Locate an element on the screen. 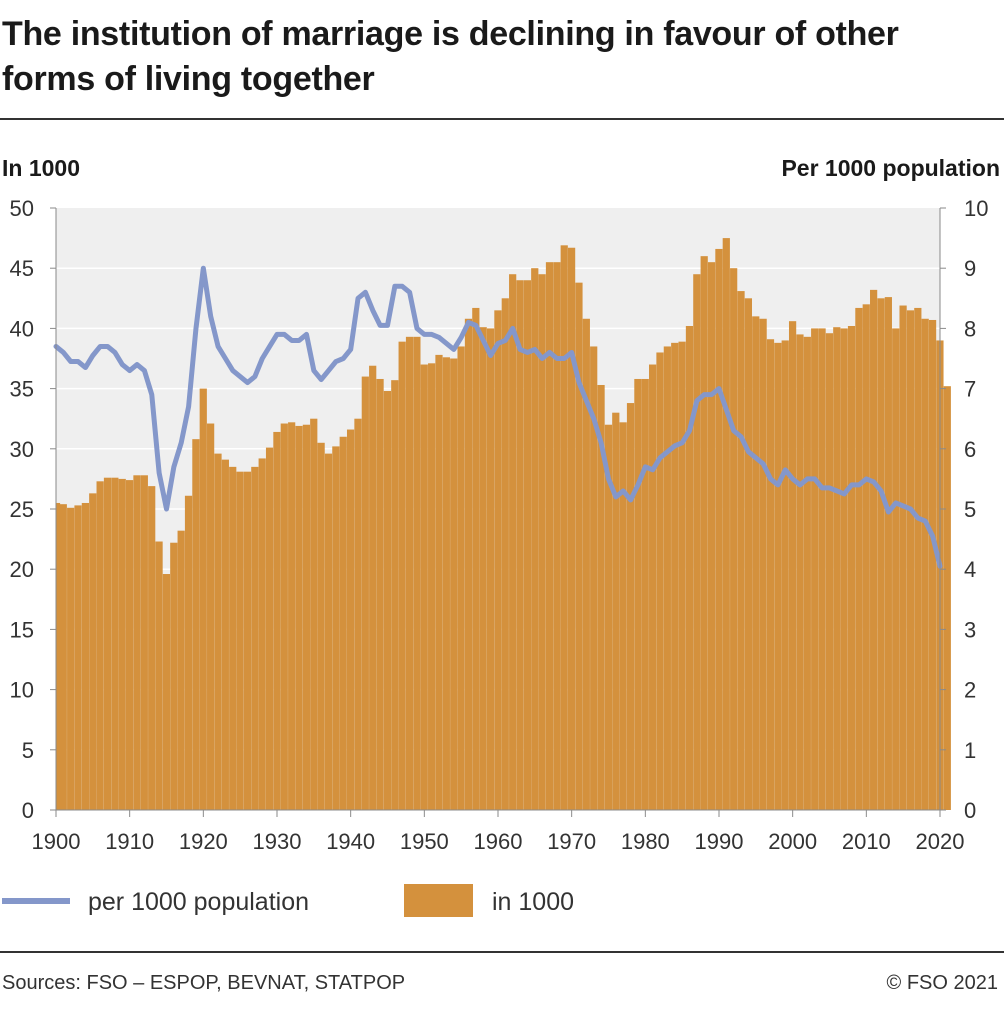  bar-1935 is located at coordinates (314, 614).